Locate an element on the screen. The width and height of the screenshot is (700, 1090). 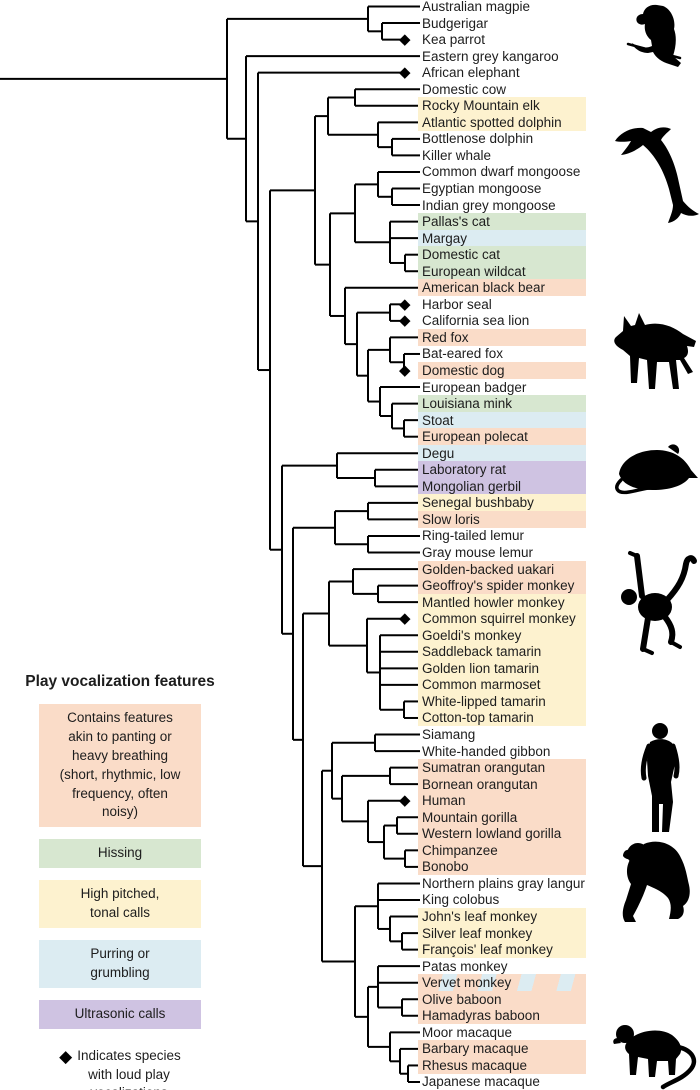
species-label: Common squirrel monkey is located at coordinates (499, 619).